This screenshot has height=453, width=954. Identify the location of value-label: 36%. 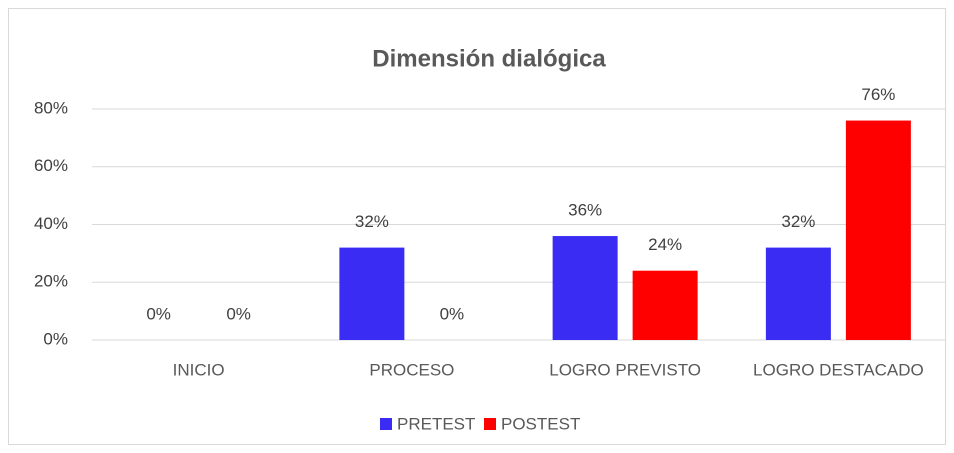
(585, 210).